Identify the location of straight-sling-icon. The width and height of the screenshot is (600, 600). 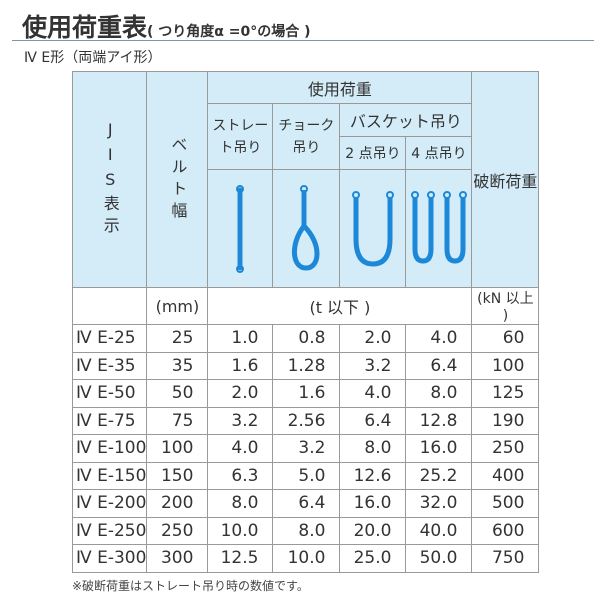
(240, 228).